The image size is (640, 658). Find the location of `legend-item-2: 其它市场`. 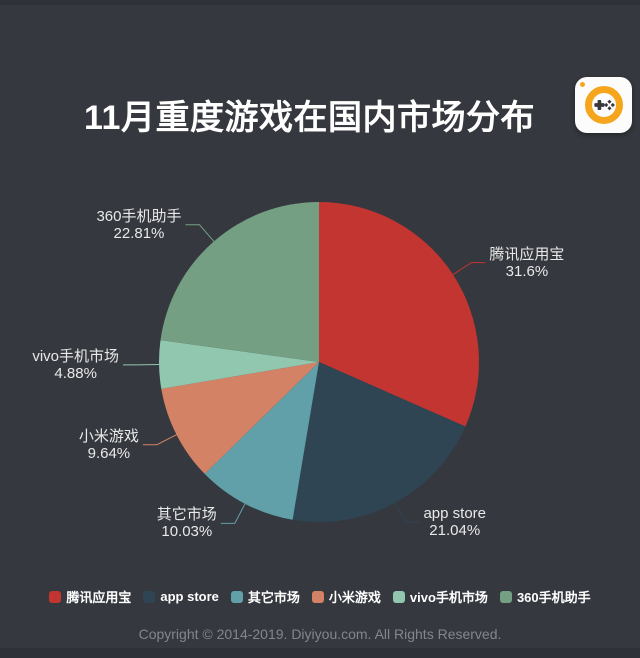

legend-item-2: 其它市场 is located at coordinates (265, 596).